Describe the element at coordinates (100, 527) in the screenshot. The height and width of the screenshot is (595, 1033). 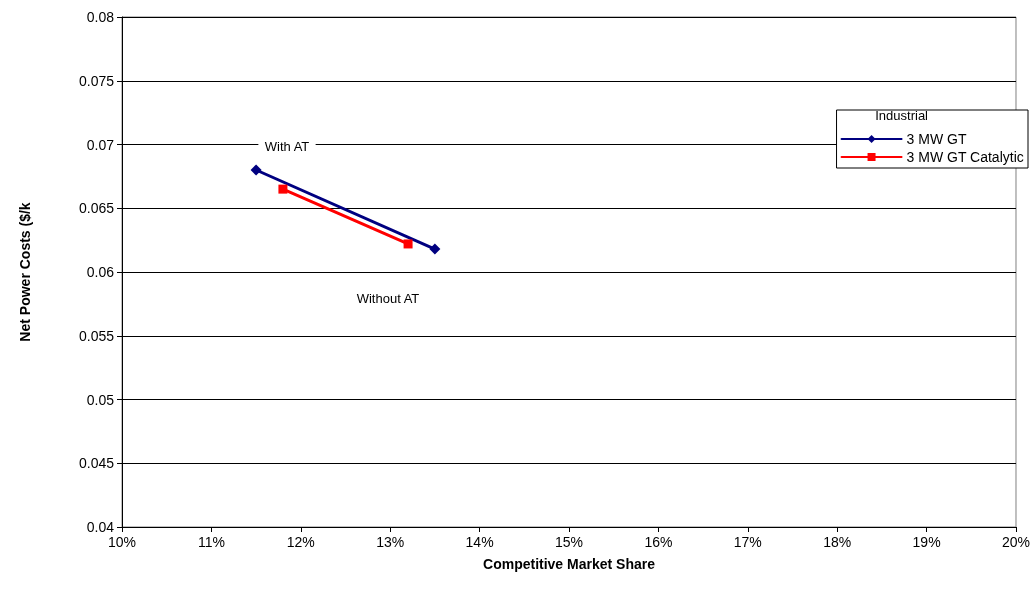
I see `y-tick-label: 0.04` at that location.